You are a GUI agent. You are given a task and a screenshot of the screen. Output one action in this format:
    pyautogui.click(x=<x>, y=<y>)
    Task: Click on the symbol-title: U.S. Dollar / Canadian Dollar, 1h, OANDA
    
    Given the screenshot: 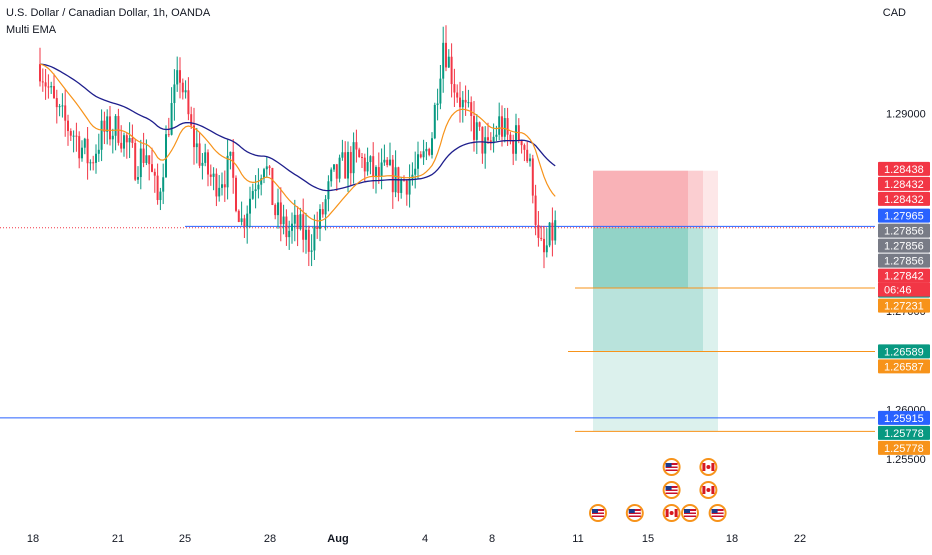 What is the action you would take?
    pyautogui.click(x=108, y=13)
    